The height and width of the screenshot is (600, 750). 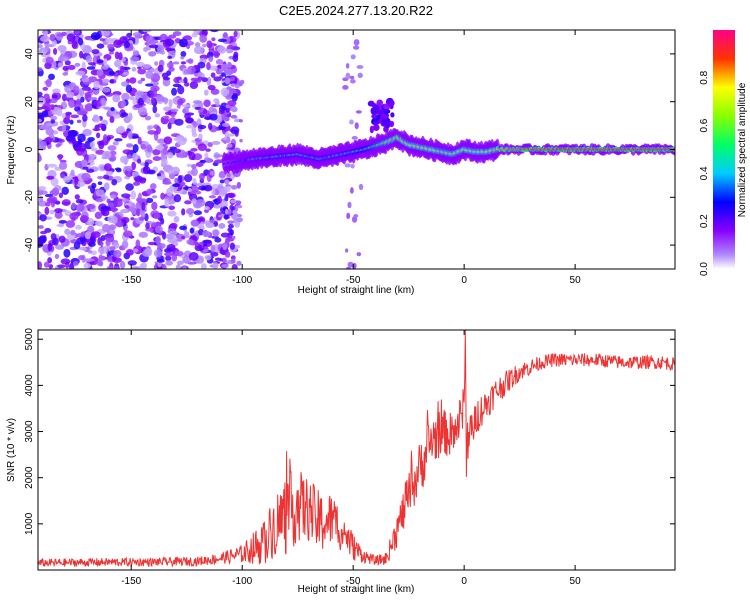 I want to click on colorbar-tick-label: 0.6, so click(x=704, y=125).